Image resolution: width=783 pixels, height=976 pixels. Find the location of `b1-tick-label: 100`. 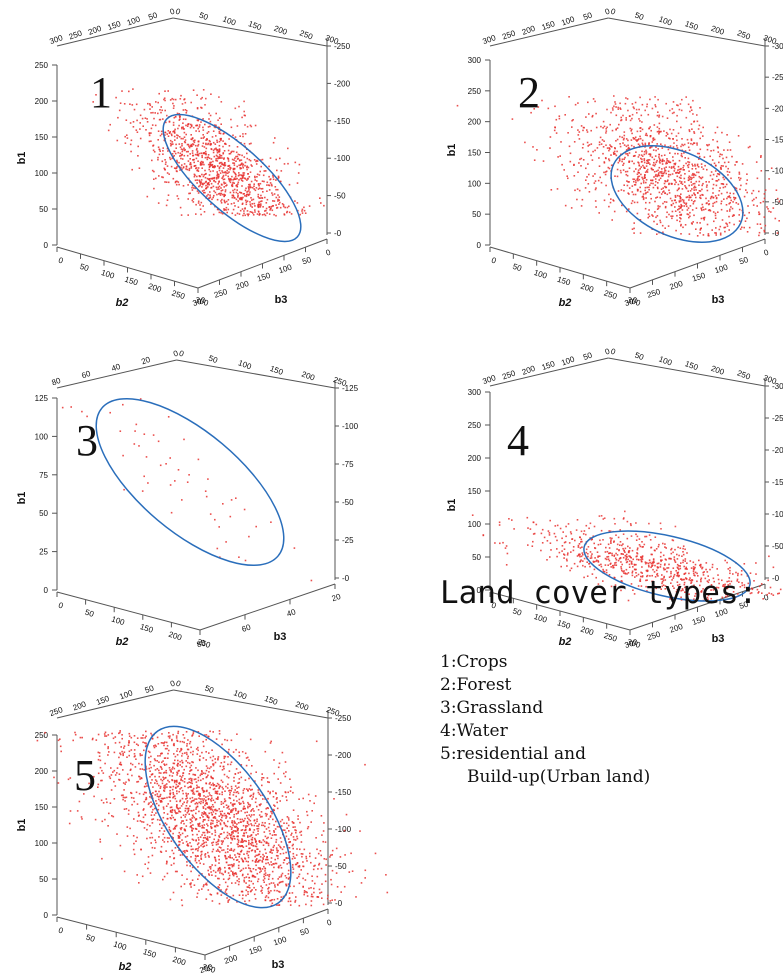

b1-tick-label: 100 is located at coordinates (475, 183).